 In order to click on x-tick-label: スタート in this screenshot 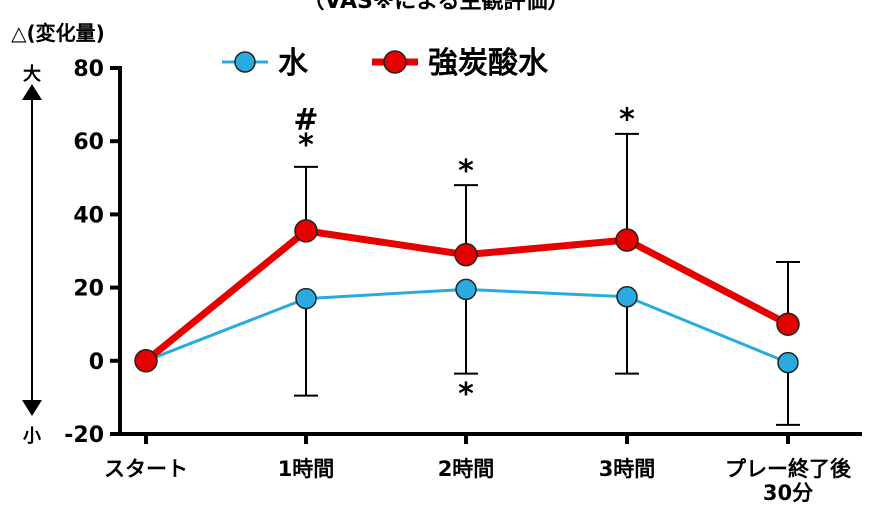, I will do `click(146, 469)`.